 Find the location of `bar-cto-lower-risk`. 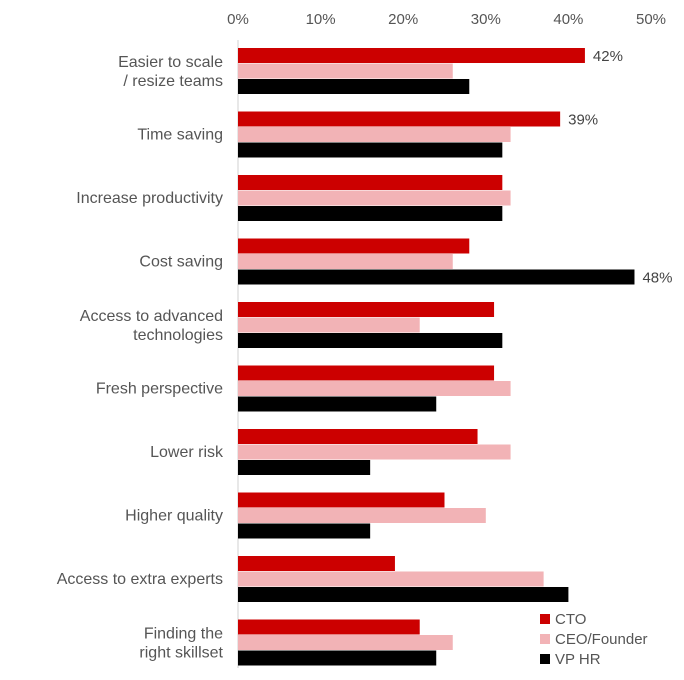

bar-cto-lower-risk is located at coordinates (358, 436).